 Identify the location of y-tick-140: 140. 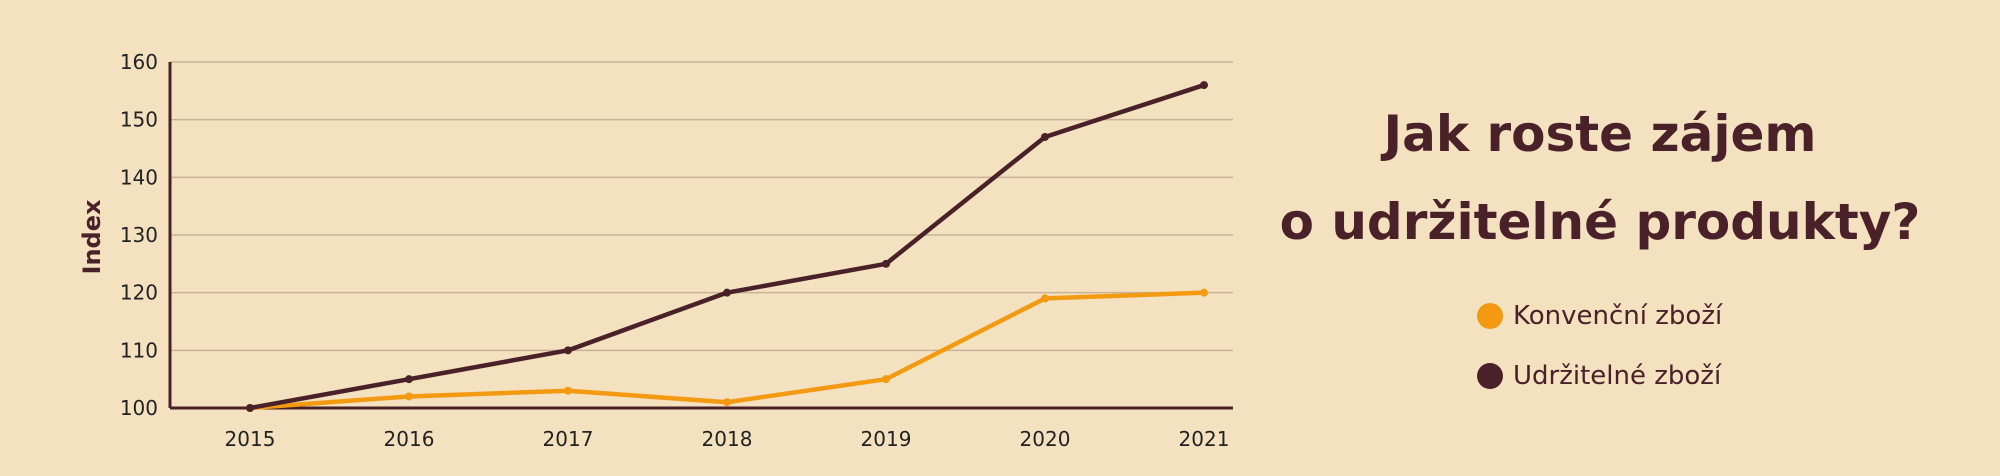
(139, 177).